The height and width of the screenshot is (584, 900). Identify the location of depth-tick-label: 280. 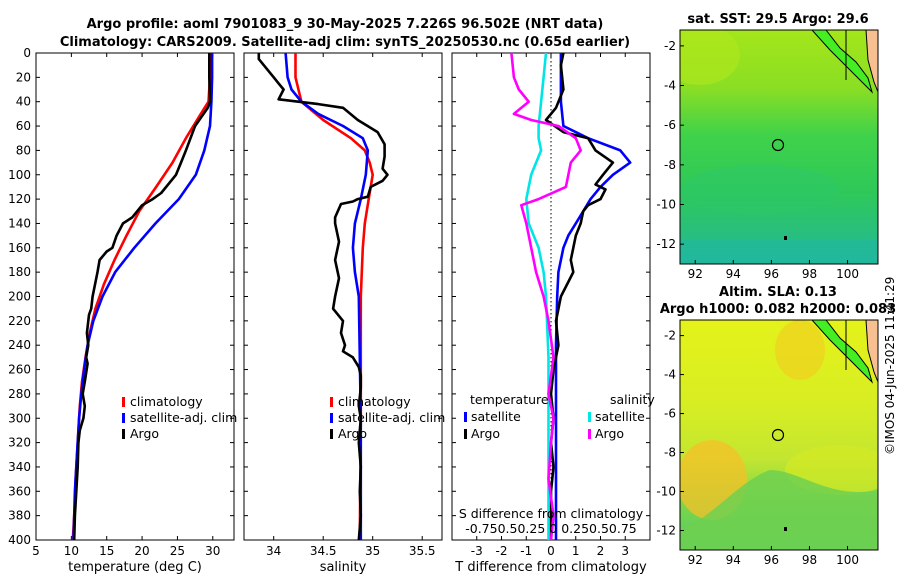
(19, 394).